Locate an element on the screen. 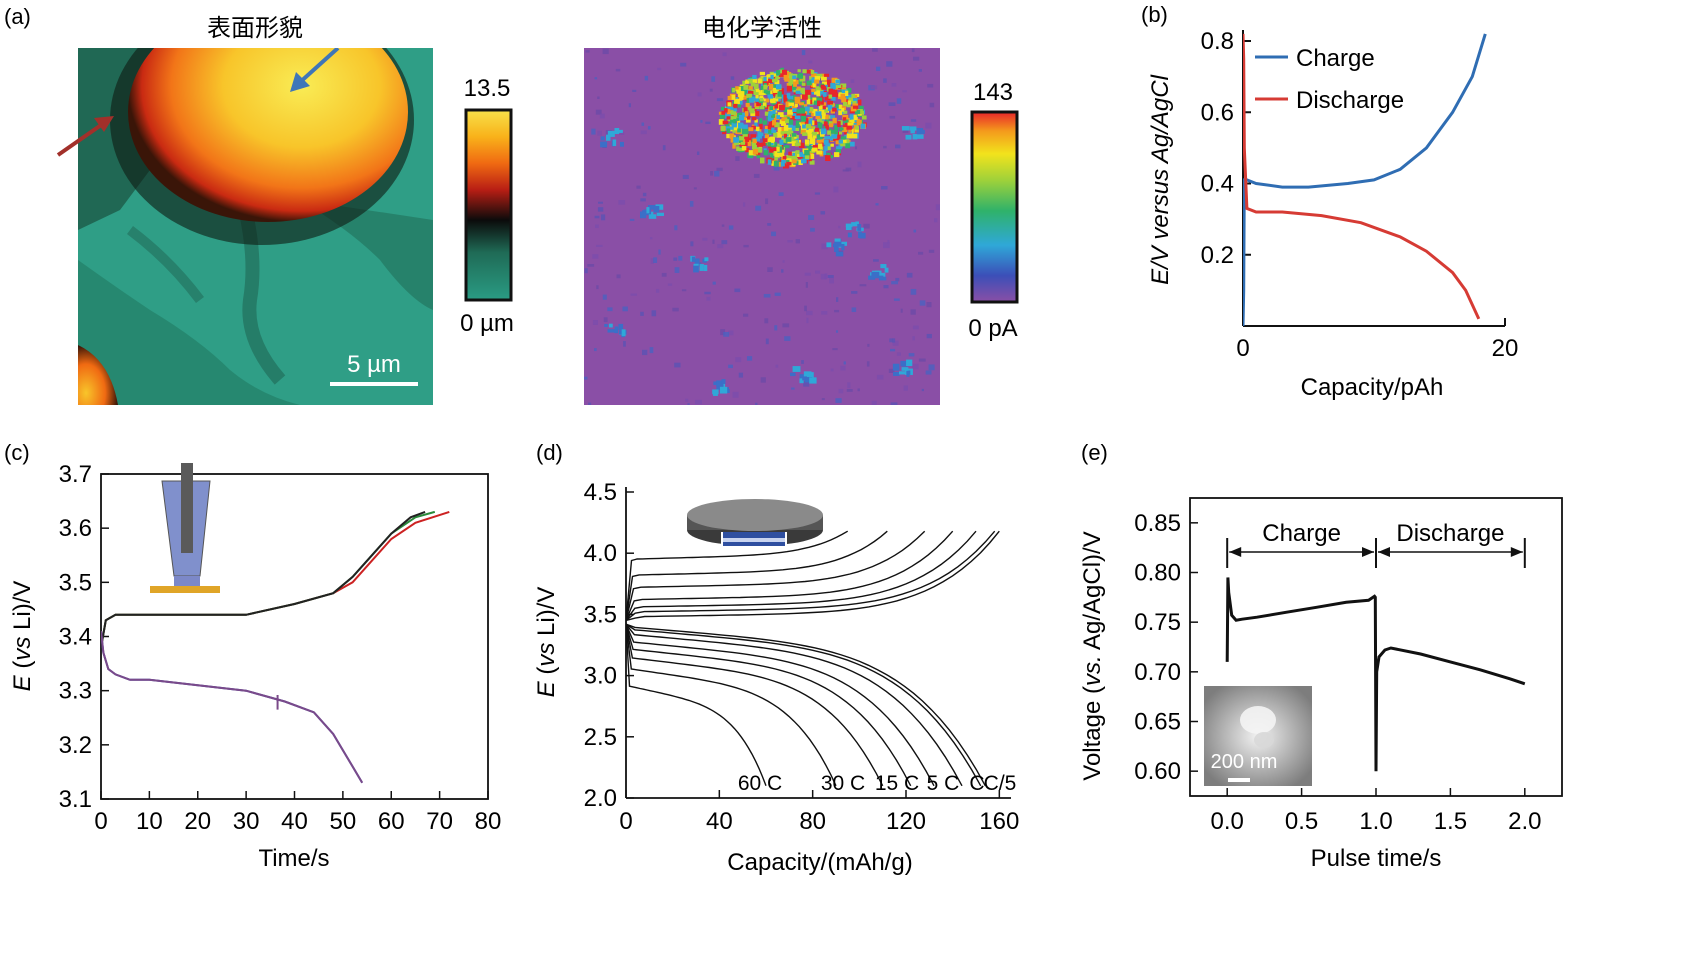 The height and width of the screenshot is (959, 1708). x-tick-label: 1.5 is located at coordinates (1450, 821).